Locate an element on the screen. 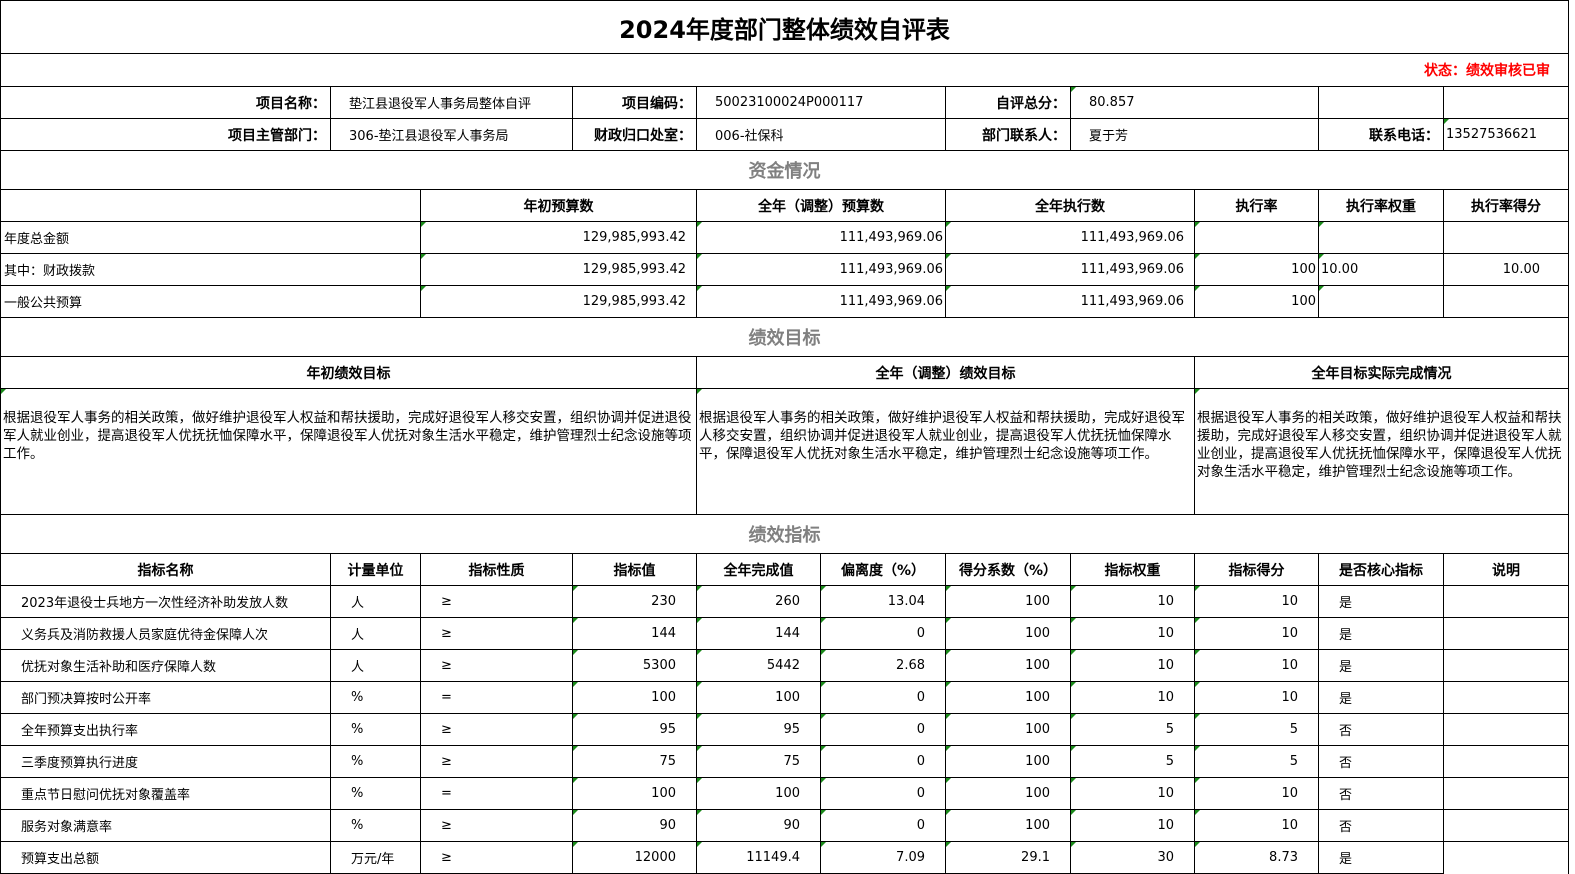 The width and height of the screenshot is (1575, 874). indicator-row: 优抚对象生活补助和医疗保障人数人 ≥5300 5442 2.68 100 10 10 是 is located at coordinates (784, 665).